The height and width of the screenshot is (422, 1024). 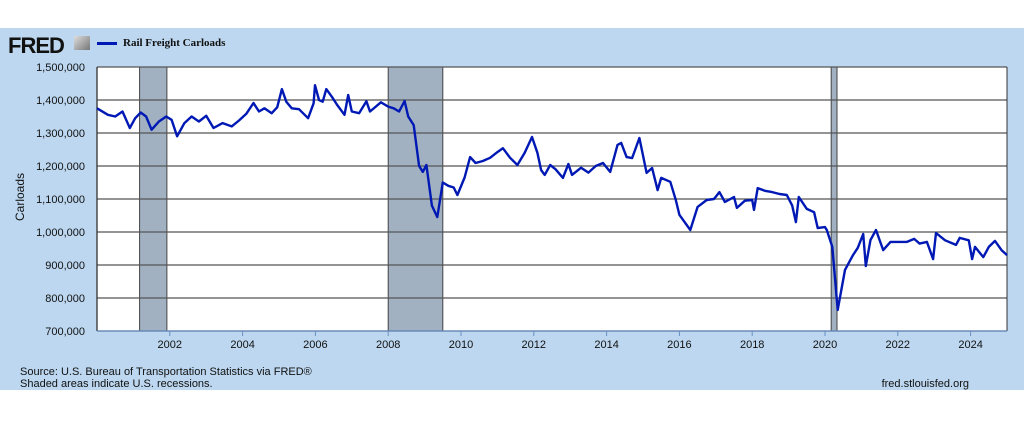 I want to click on y-tick-label: 700,000, so click(x=65, y=332).